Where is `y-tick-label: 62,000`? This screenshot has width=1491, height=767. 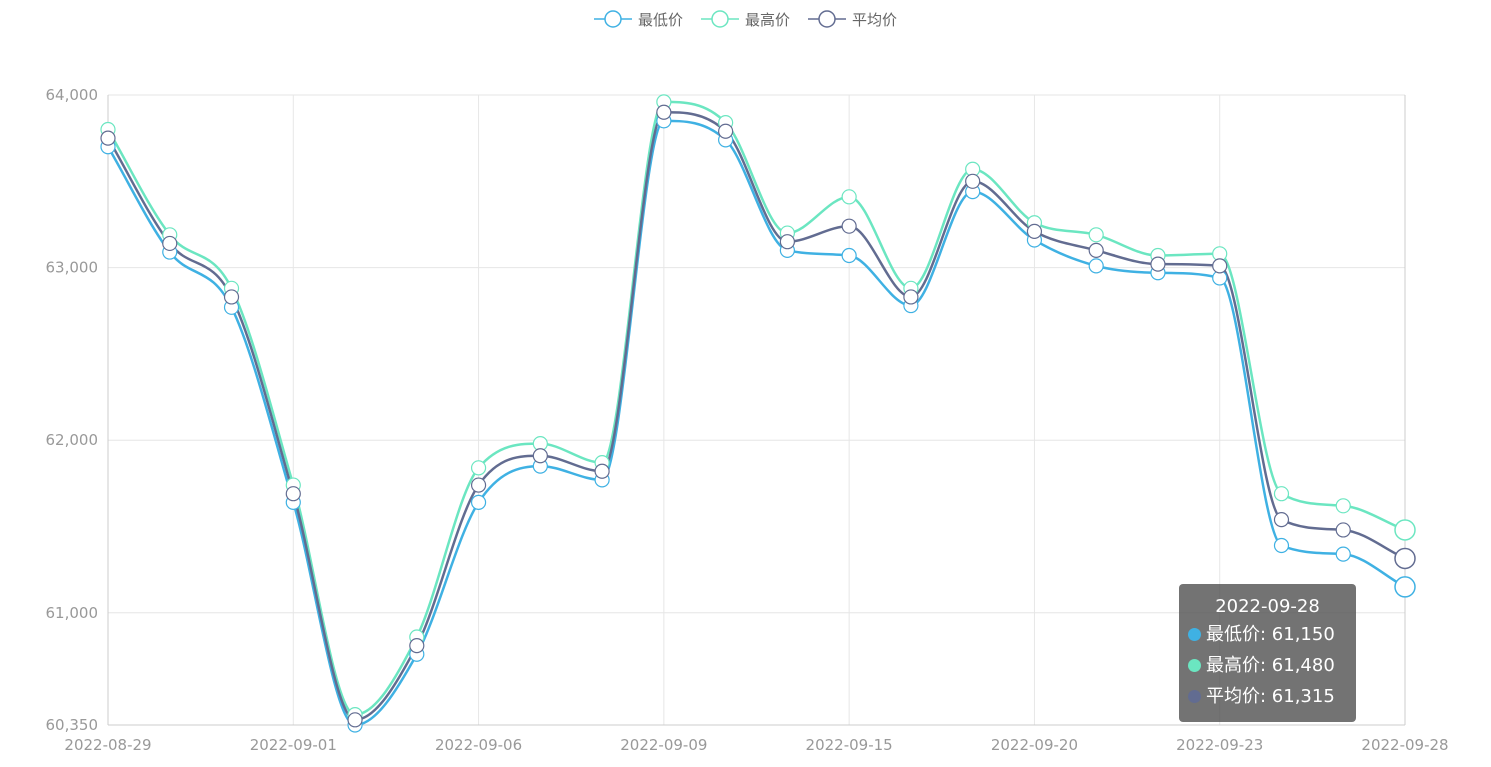 y-tick-label: 62,000 is located at coordinates (72, 440).